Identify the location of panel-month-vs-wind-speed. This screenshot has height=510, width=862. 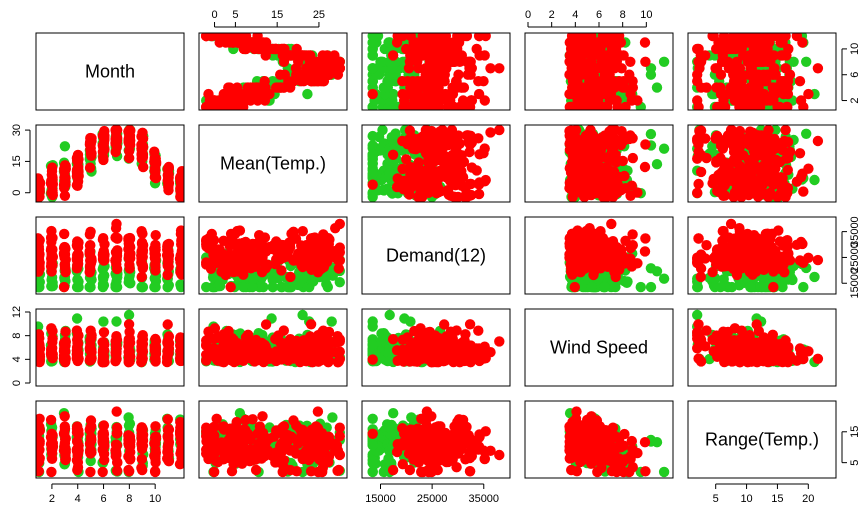
(599, 71).